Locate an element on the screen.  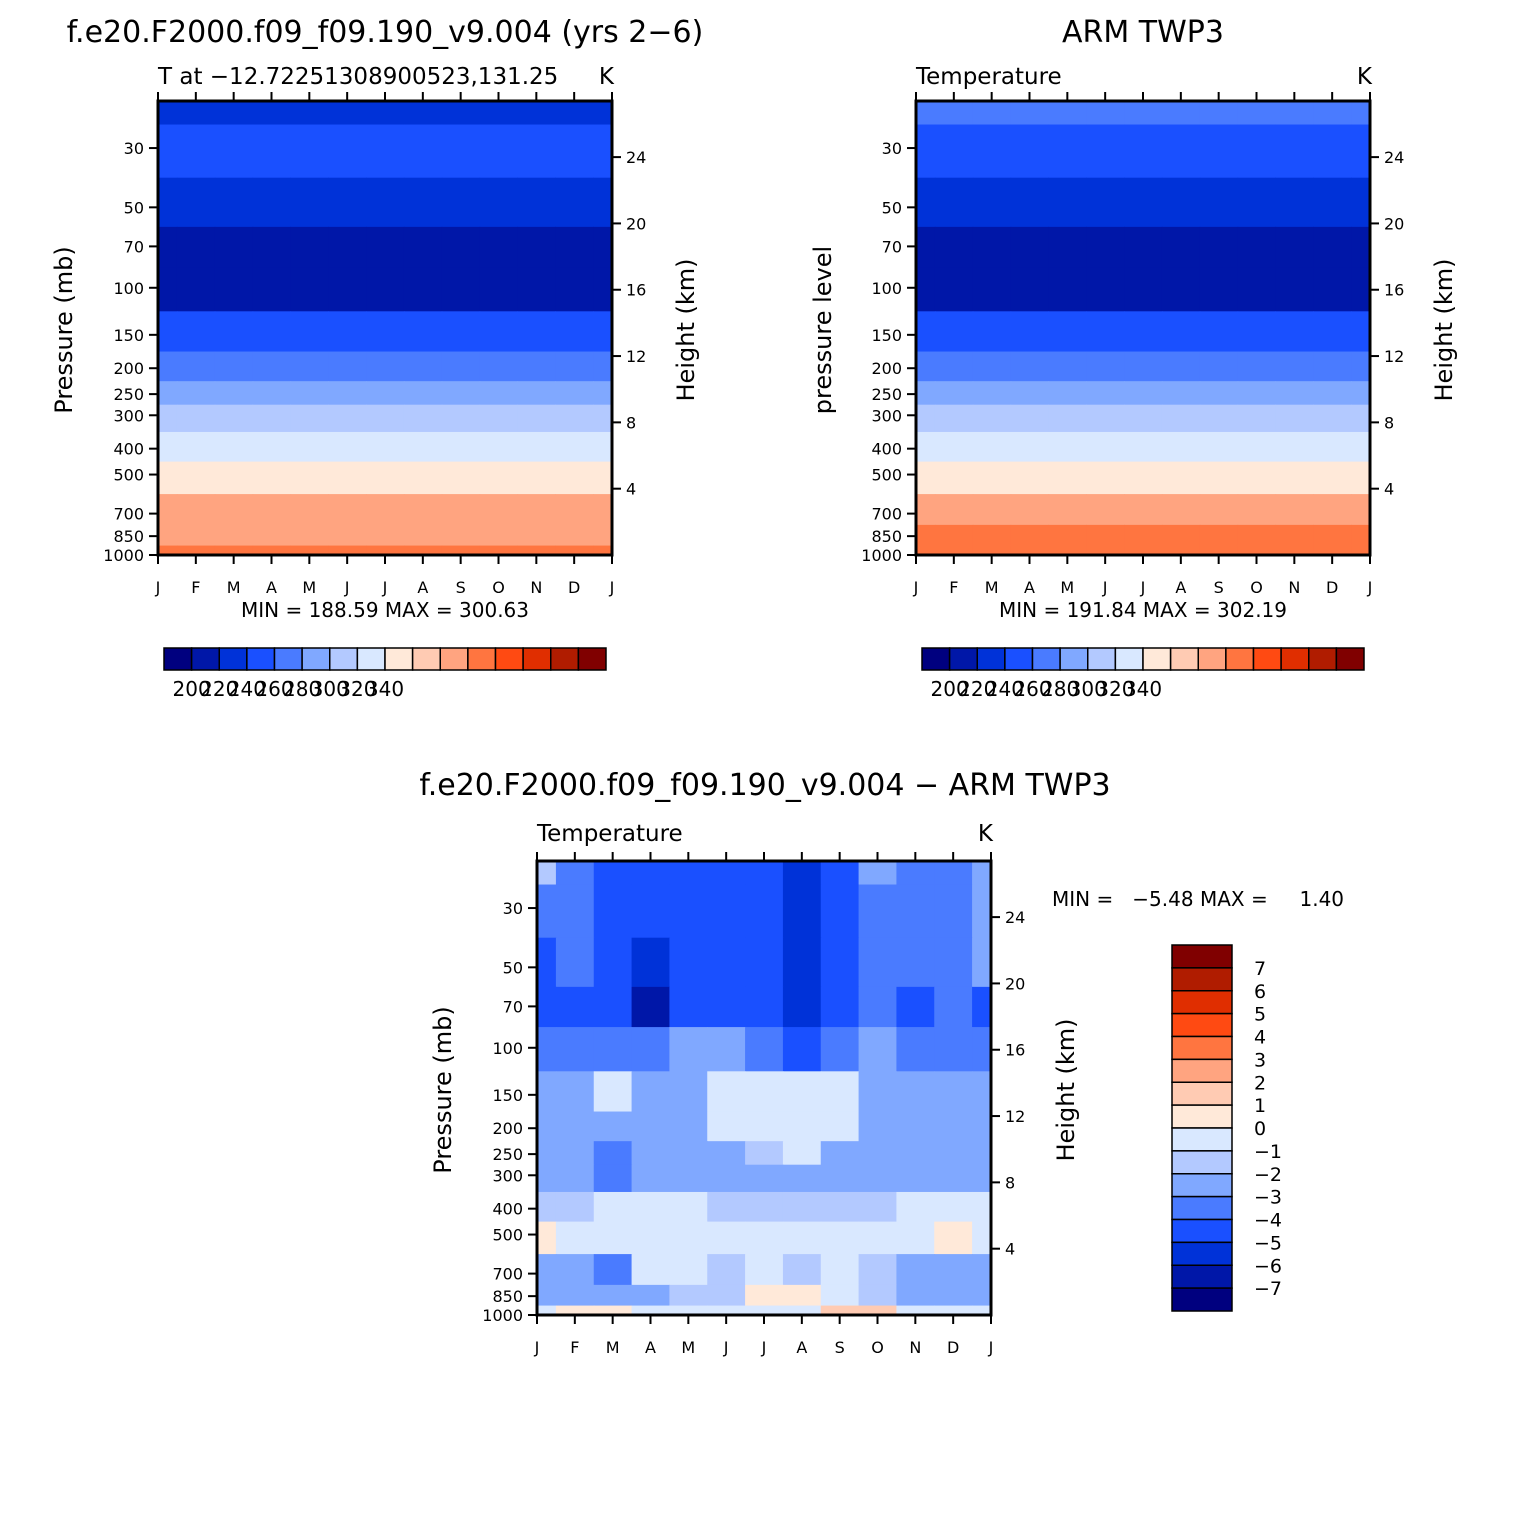
panel3-y-tick-label: 100 is located at coordinates (507, 1048).